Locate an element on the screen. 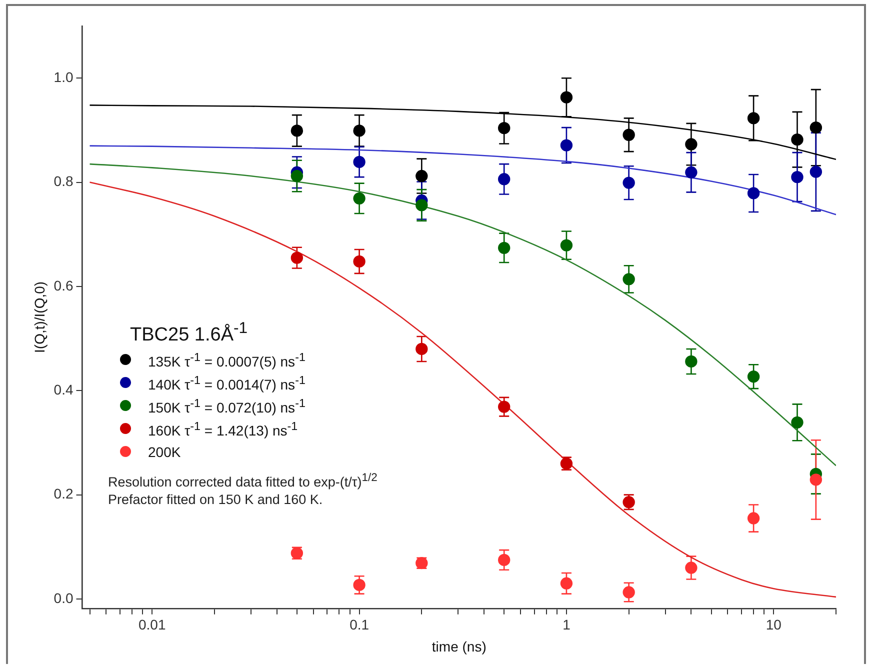 This screenshot has width=875, height=665. x-tick-label: 1 is located at coordinates (566, 624).